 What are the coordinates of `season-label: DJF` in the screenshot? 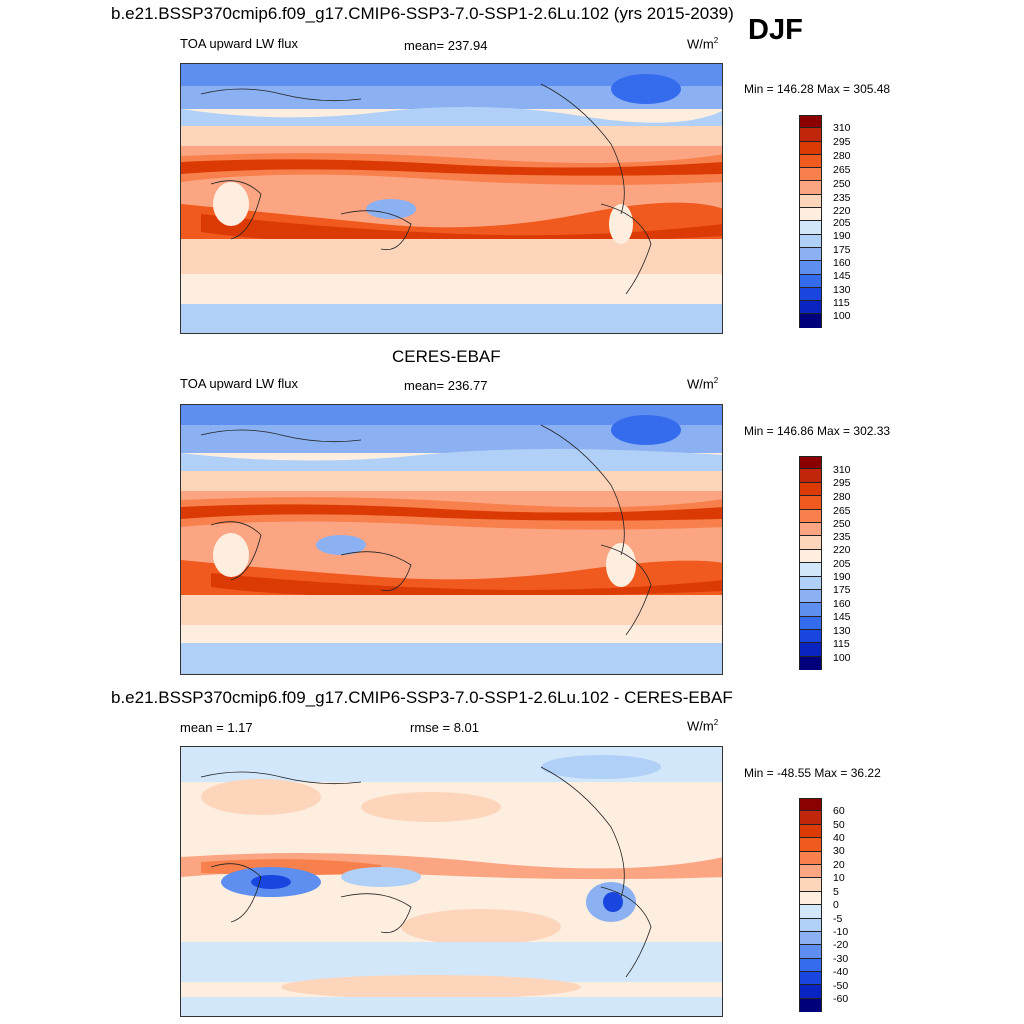 It's located at (775, 30).